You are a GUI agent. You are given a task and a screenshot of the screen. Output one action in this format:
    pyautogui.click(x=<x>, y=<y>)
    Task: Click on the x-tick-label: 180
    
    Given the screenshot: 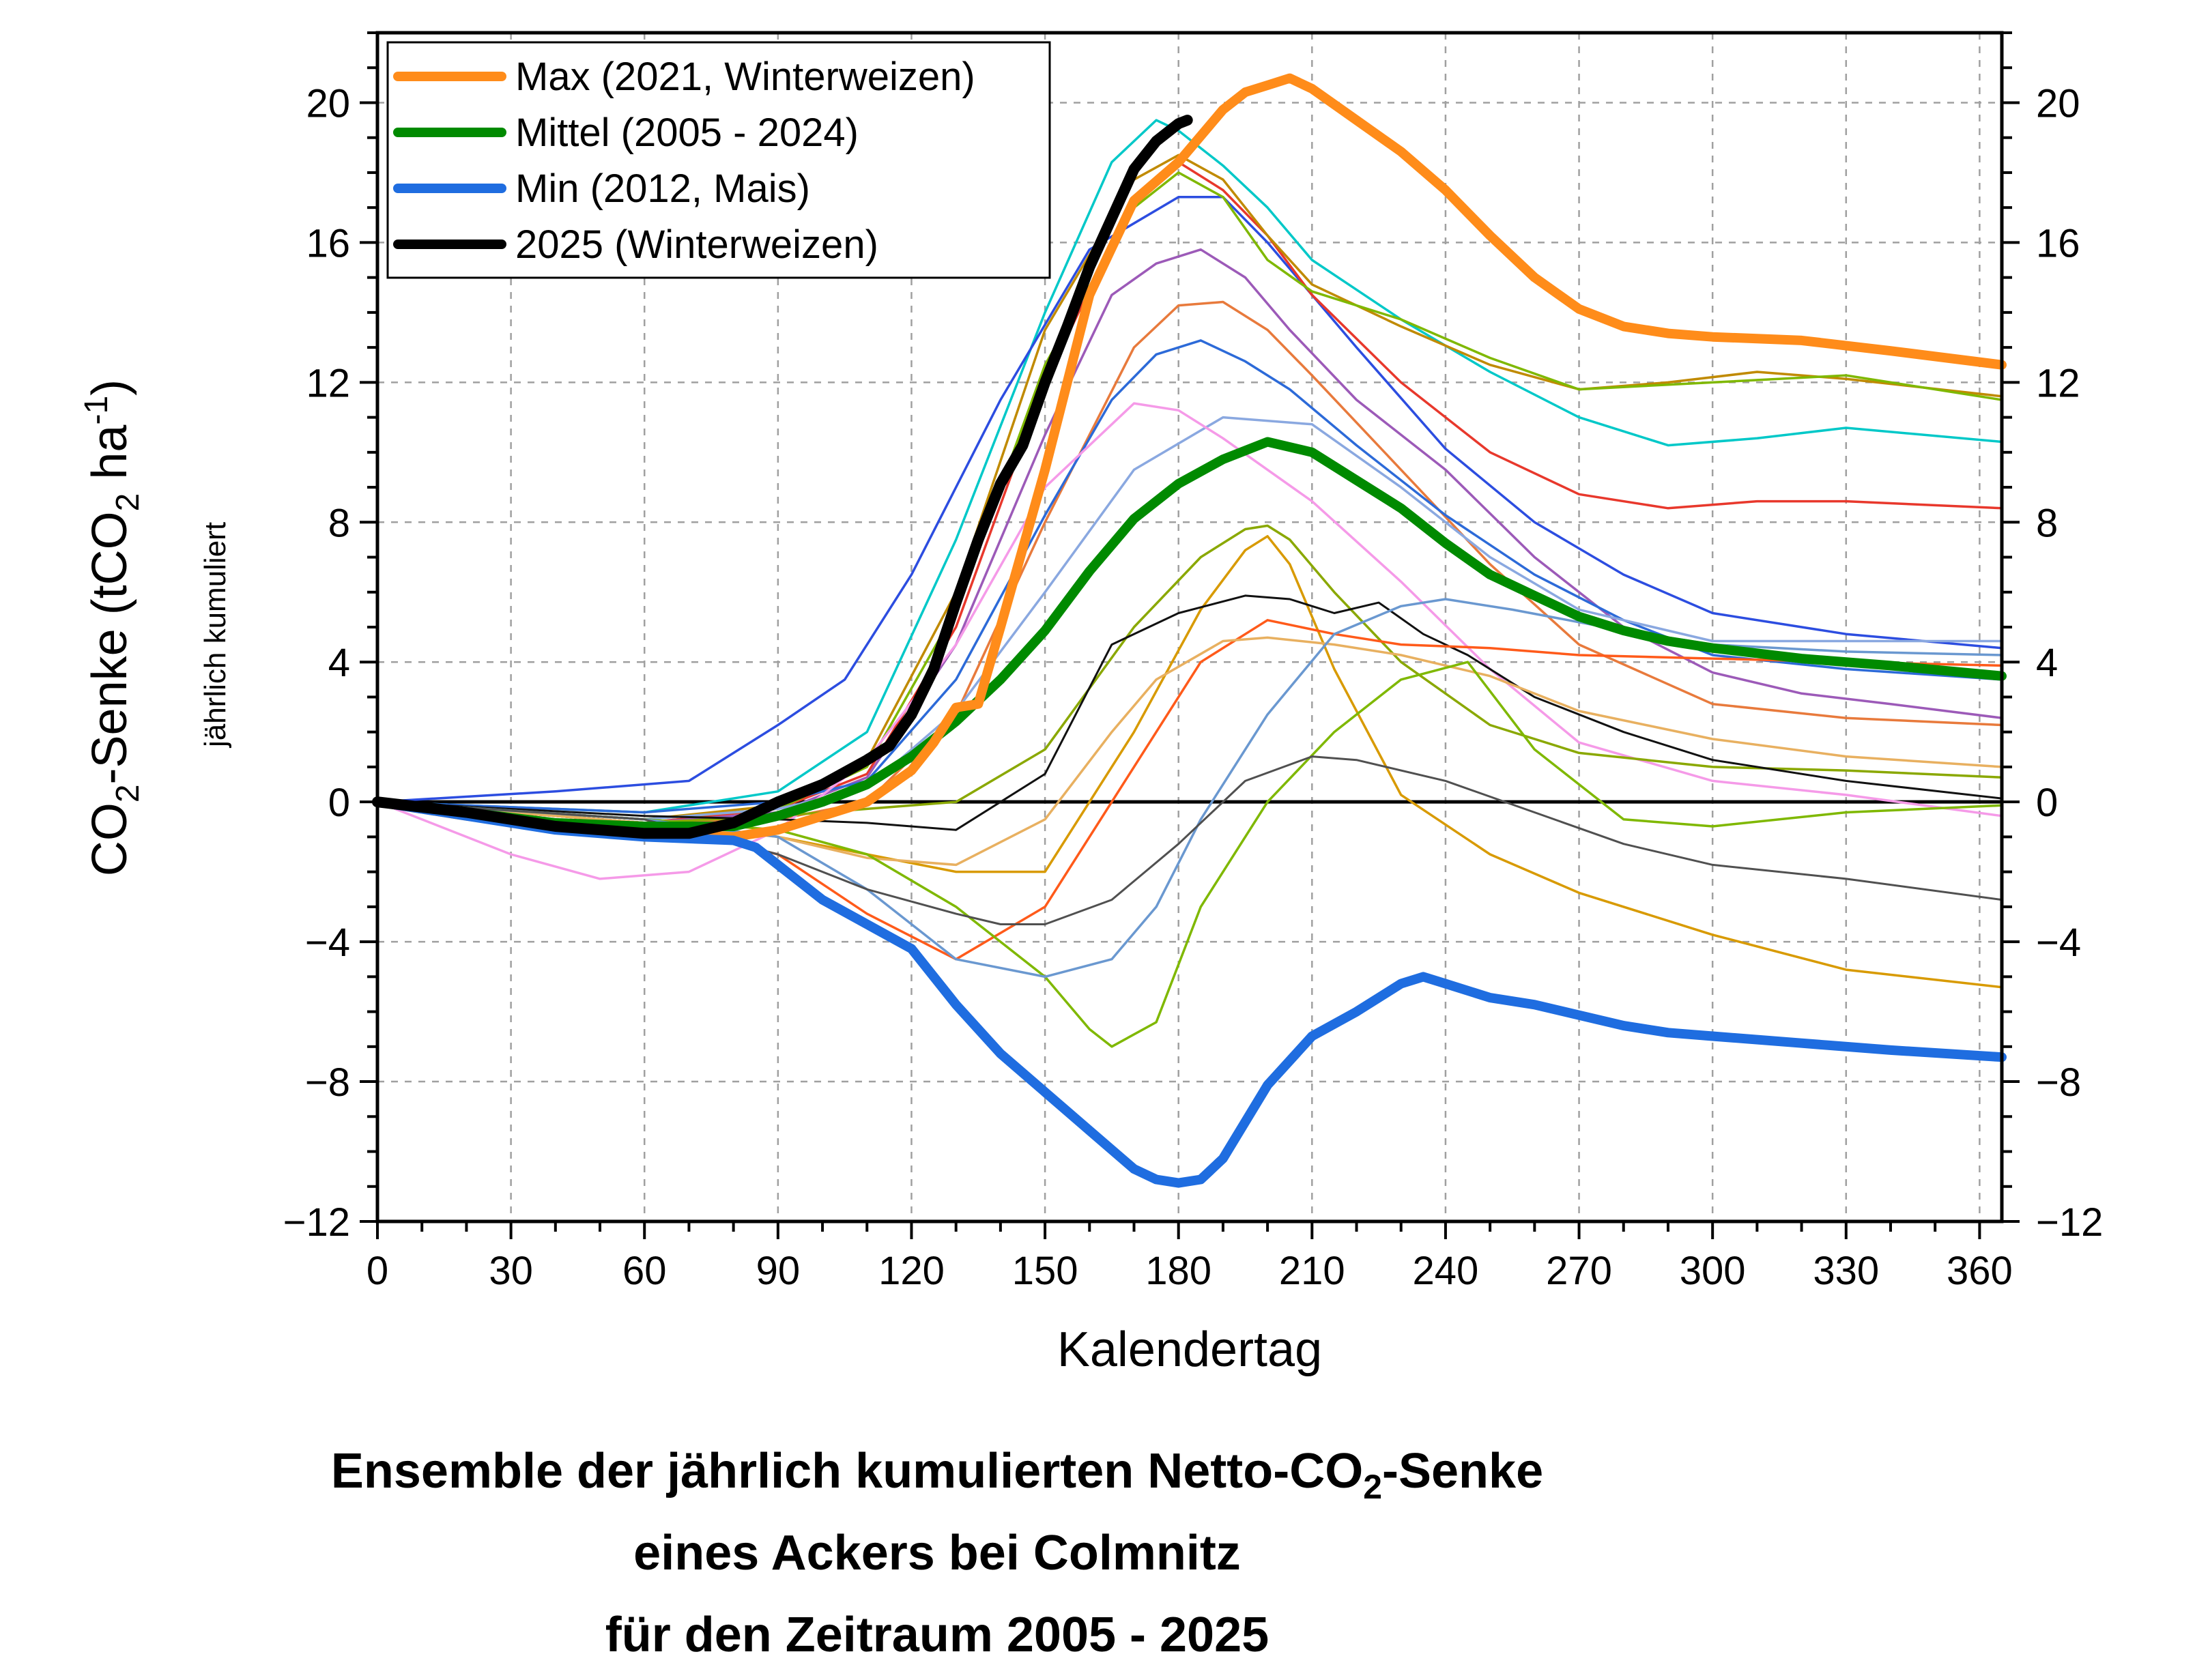 What is the action you would take?
    pyautogui.click(x=1178, y=1271)
    